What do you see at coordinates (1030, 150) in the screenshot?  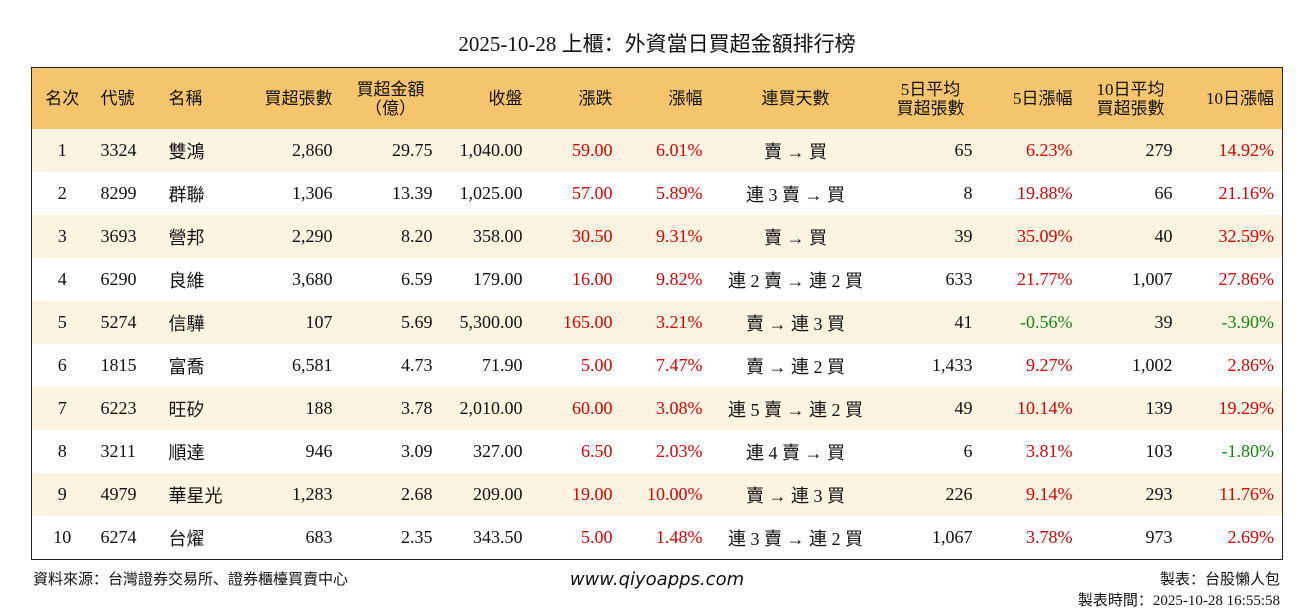 I see `table-cell: 6.23%` at bounding box center [1030, 150].